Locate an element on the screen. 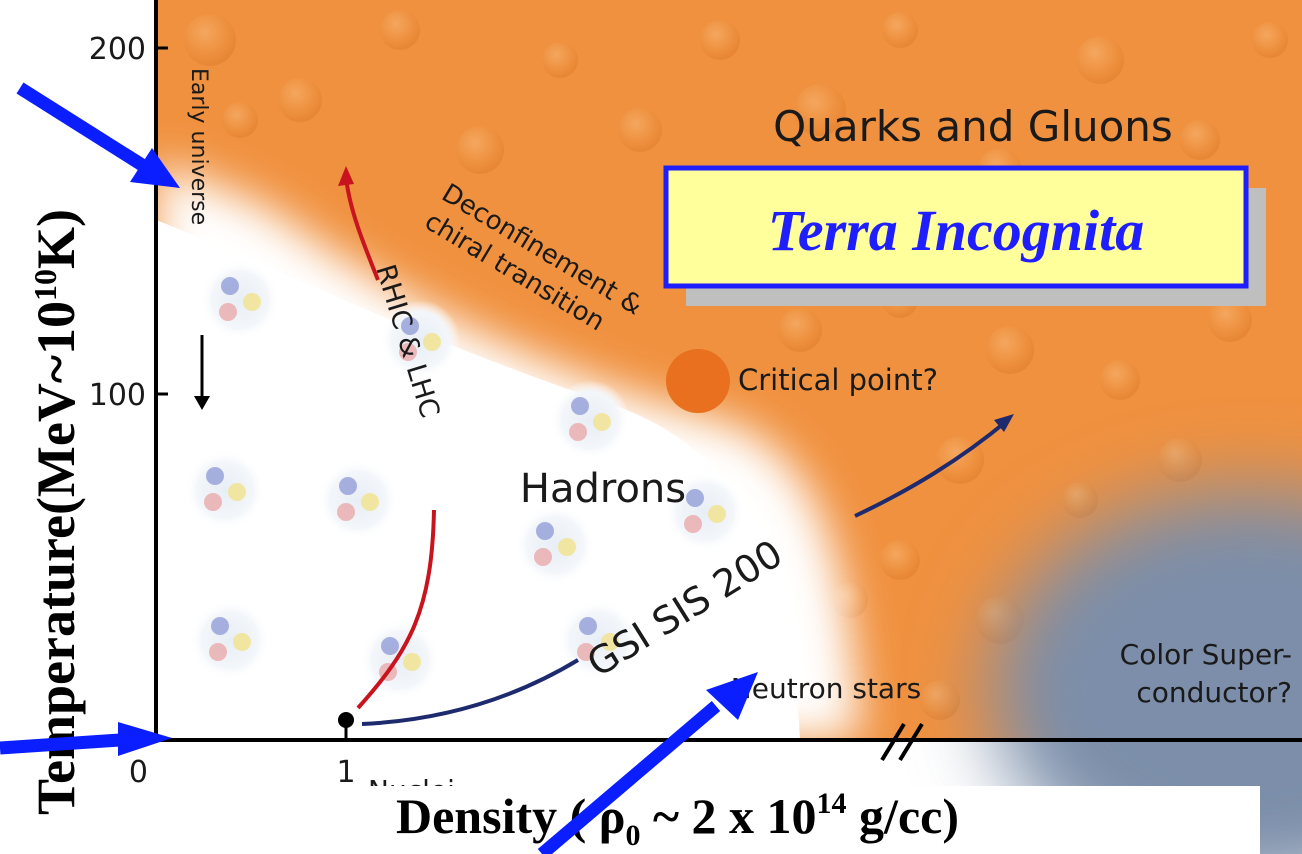 This screenshot has width=1302, height=854. x-axis-title: Density ( ρ0 ~ 2 x 1014 g/cc) is located at coordinates (677, 819).